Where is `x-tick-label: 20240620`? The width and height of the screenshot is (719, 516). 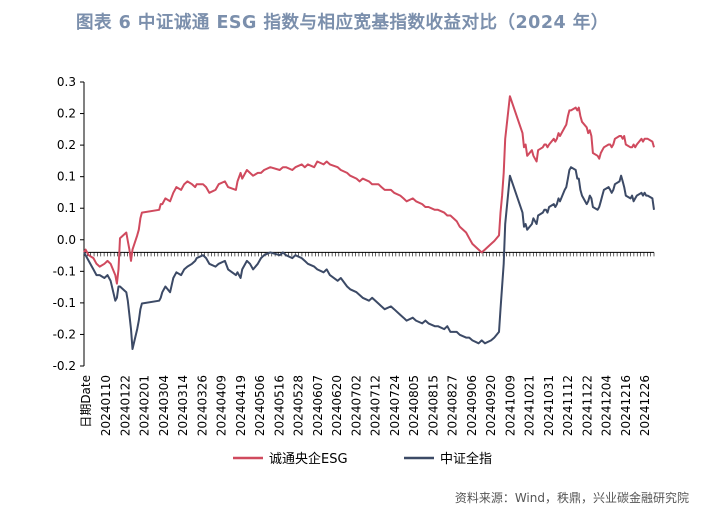
x-tick-label: 20240620 is located at coordinates (337, 405).